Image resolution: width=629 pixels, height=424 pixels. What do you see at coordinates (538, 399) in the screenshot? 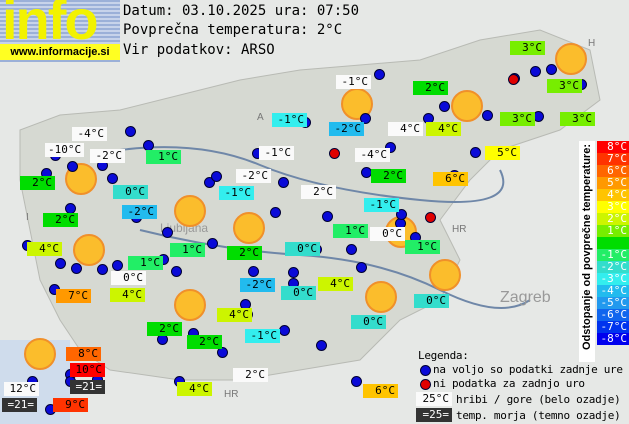
I see `legend-mountain: hribi / gore (belo ozadje)` at bounding box center [538, 399].